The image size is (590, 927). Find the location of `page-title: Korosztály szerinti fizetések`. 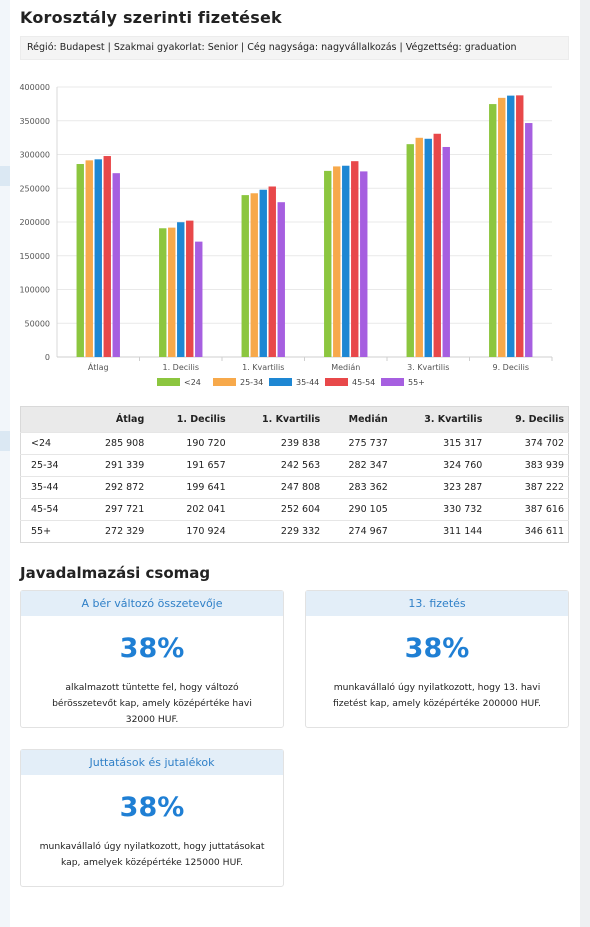

page-title: Korosztály szerinti fizetések is located at coordinates (151, 17).